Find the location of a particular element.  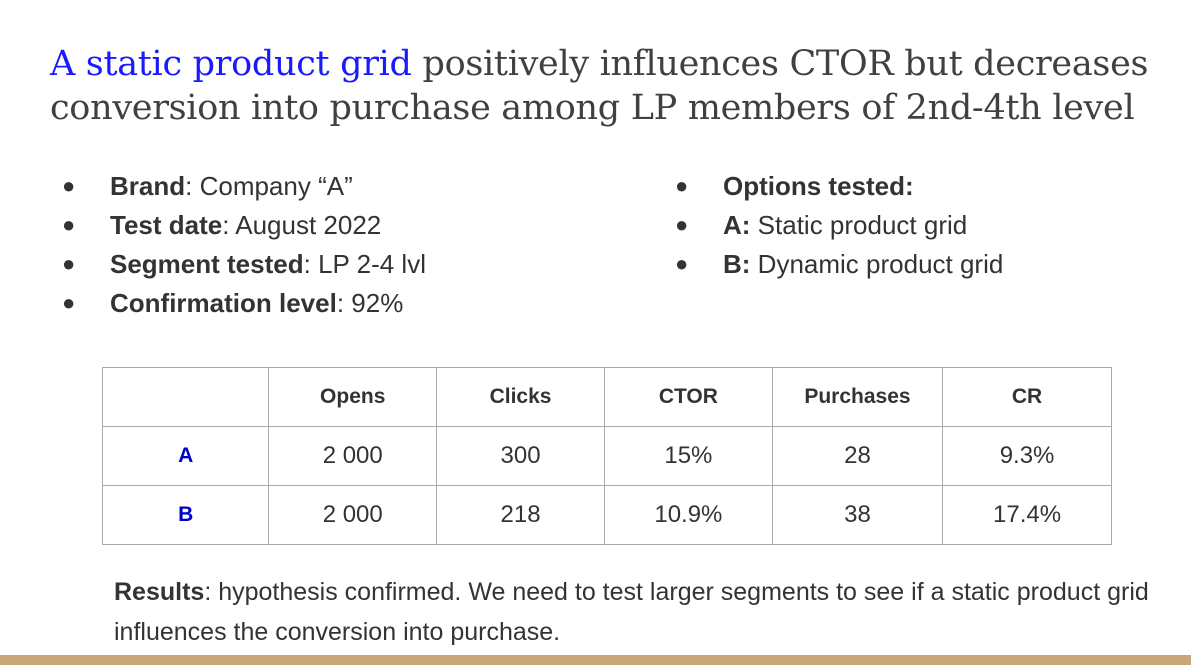

table-row: A 2 000 300 15% 28 9.3% is located at coordinates (606, 456).